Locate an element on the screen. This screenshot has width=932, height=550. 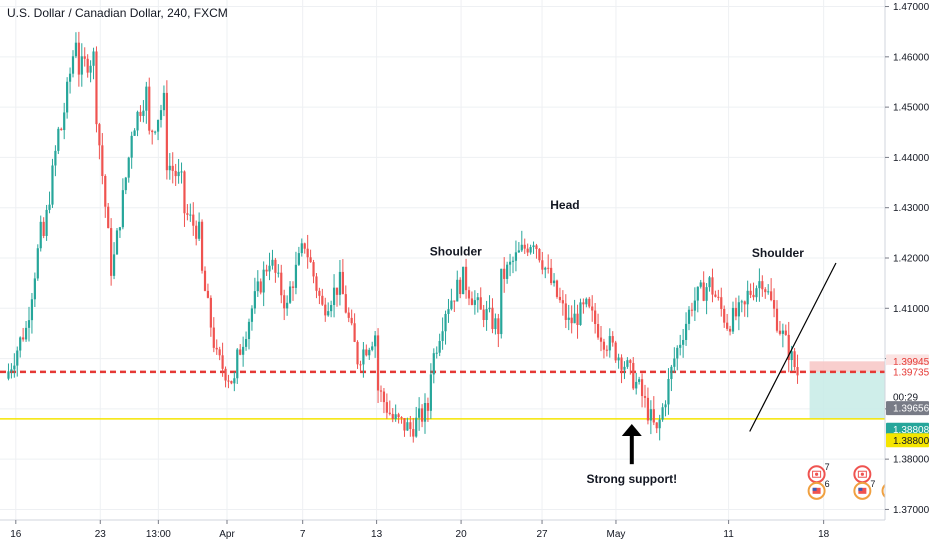
y-tick-label: 1.44000 is located at coordinates (911, 158).